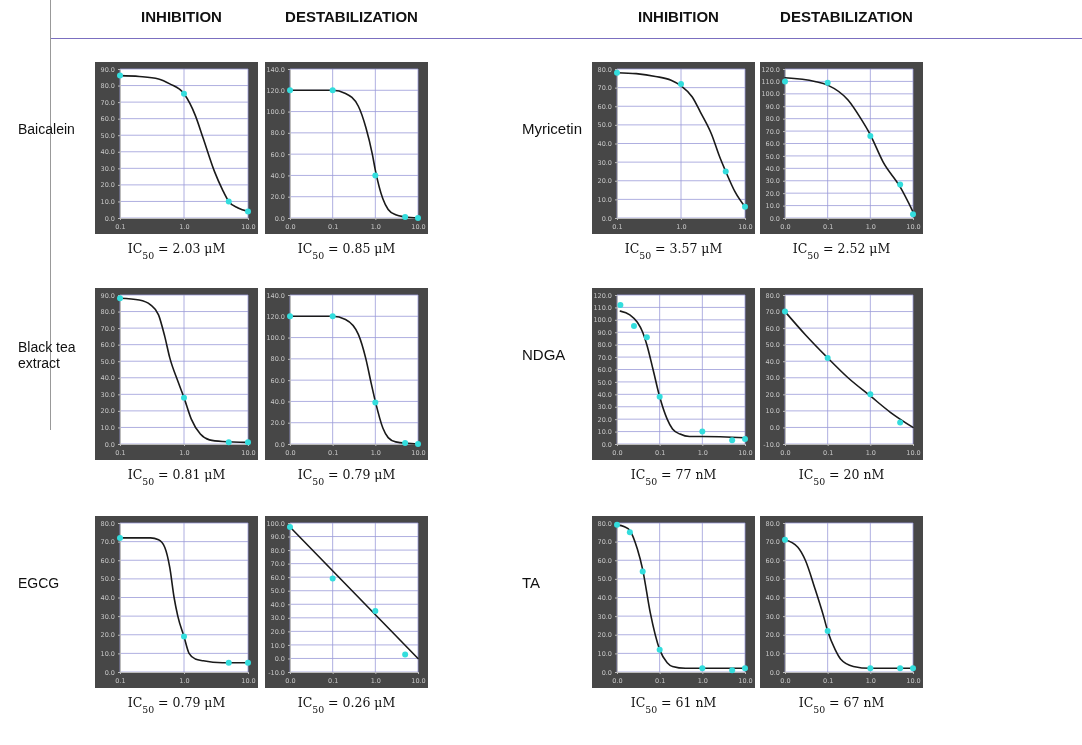 Image resolution: width=1082 pixels, height=745 pixels. I want to click on x-axis-title: IC$_{50}$ = 0.26 μM, so click(346, 705).